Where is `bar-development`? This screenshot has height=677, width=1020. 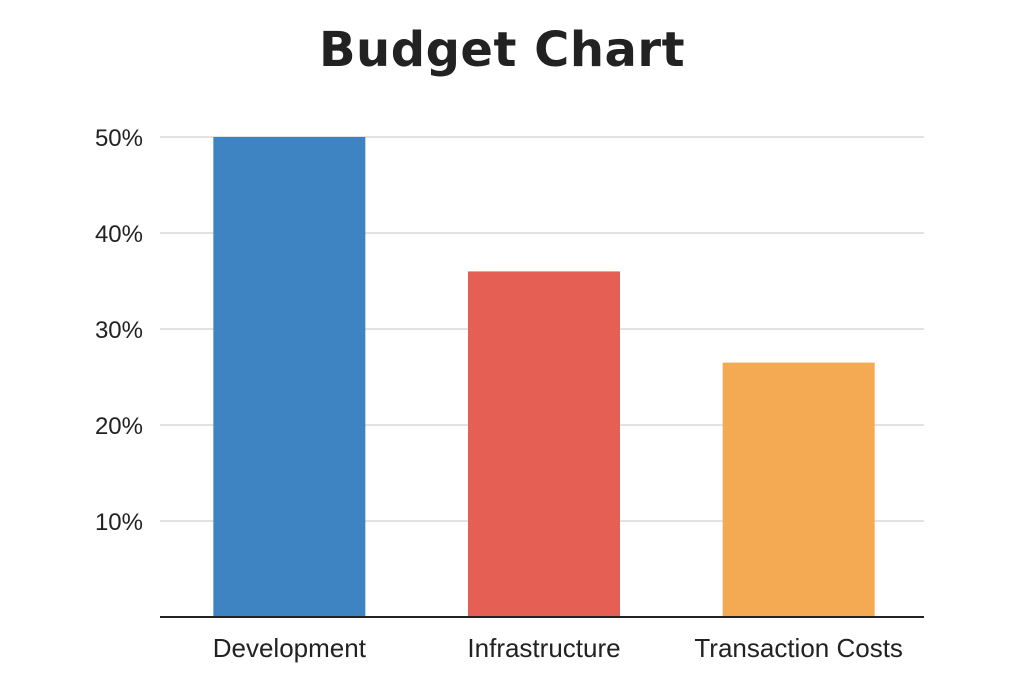 bar-development is located at coordinates (289, 377).